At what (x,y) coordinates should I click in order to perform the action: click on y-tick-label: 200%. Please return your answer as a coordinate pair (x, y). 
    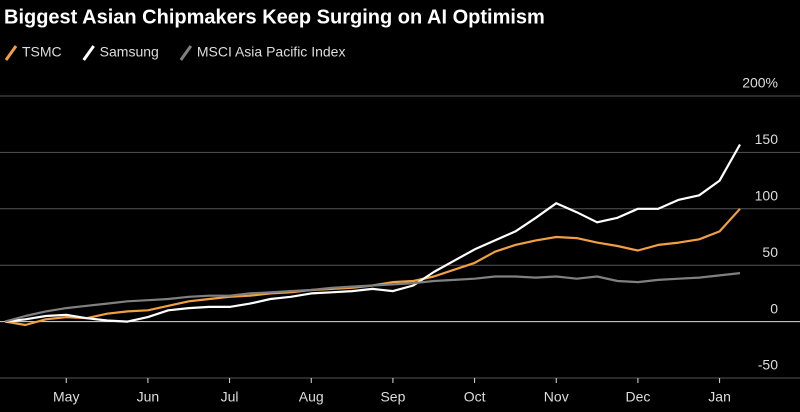
    Looking at the image, I should click on (760, 83).